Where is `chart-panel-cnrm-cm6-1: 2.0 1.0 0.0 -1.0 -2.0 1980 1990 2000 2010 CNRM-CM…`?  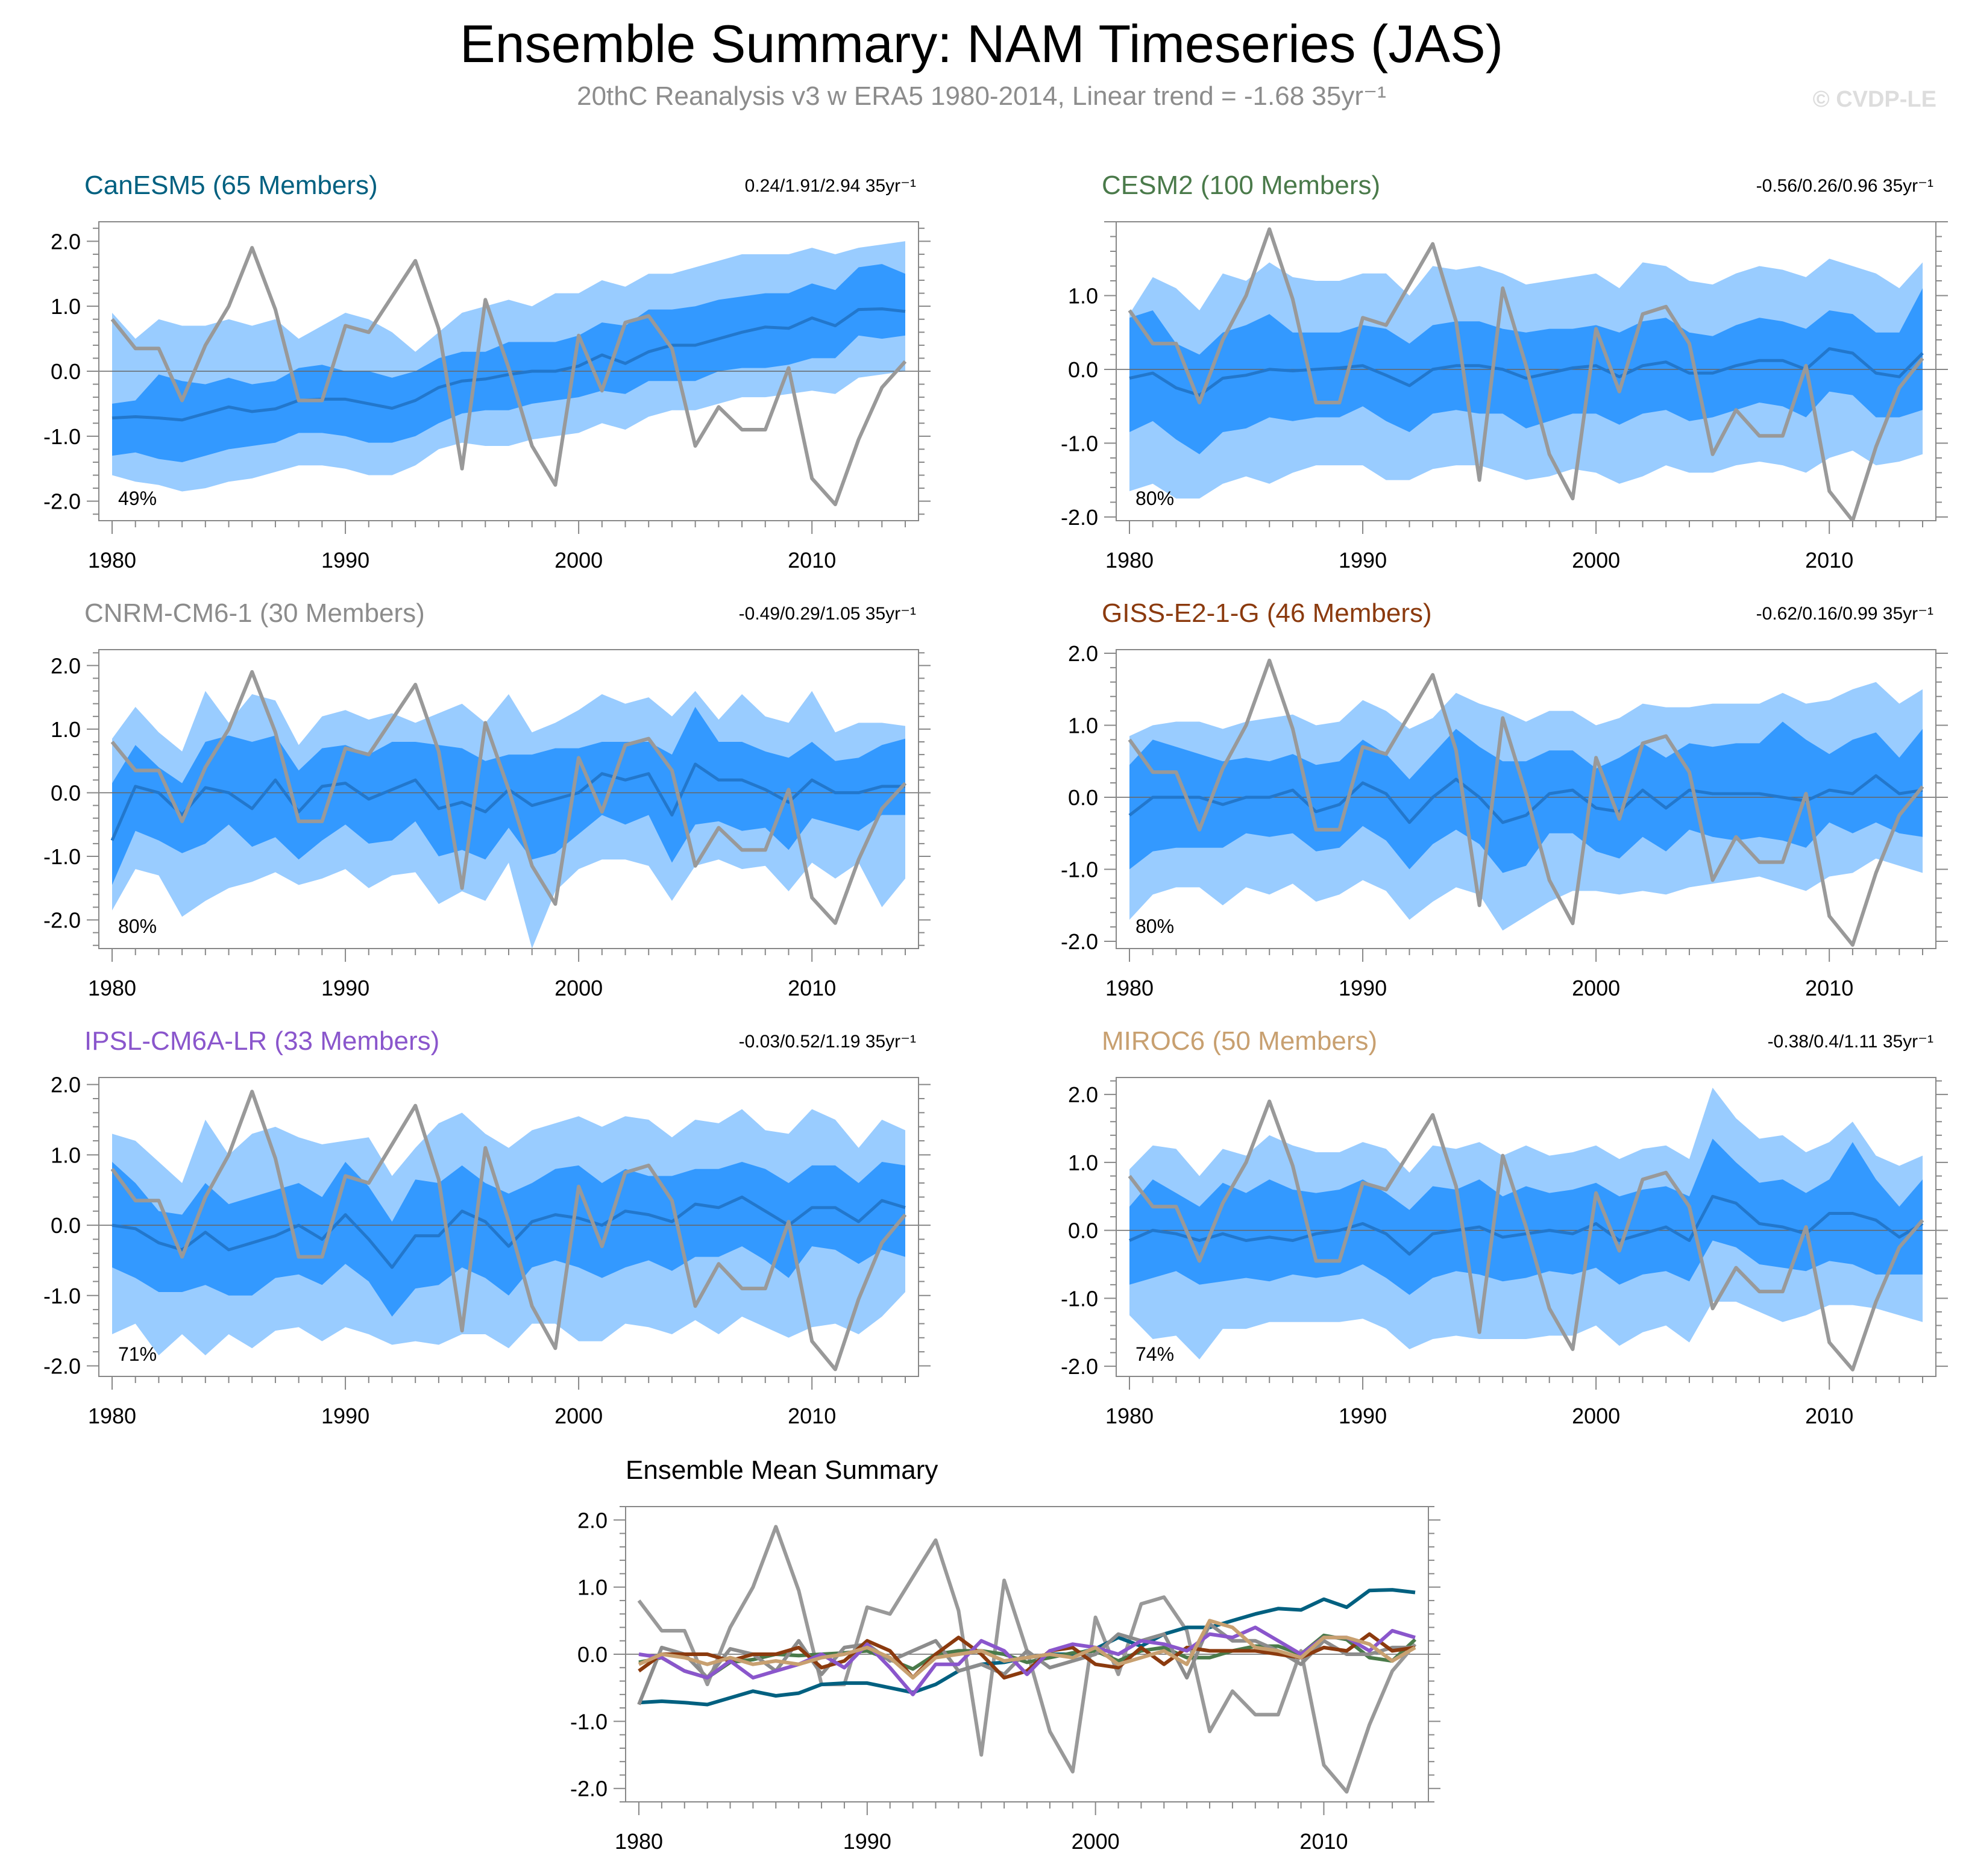 chart-panel-cnrm-cm6-1: 2.0 1.0 0.0 -1.0 -2.0 1980 1990 2000 2010 CNRM-CM… is located at coordinates (487, 799).